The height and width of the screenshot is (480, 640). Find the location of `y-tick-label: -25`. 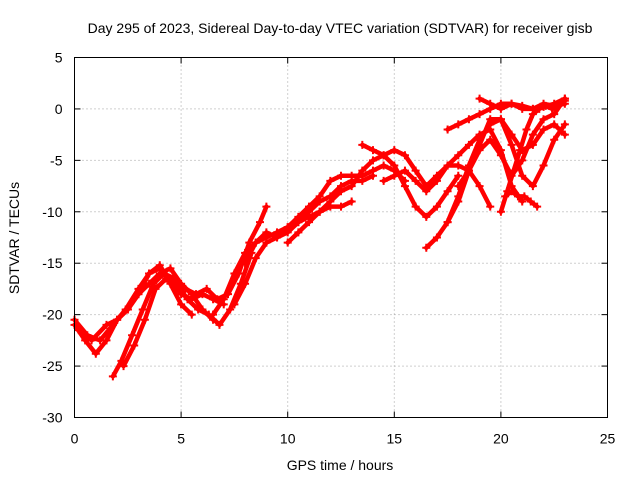

y-tick-label: -25 is located at coordinates (52, 366).